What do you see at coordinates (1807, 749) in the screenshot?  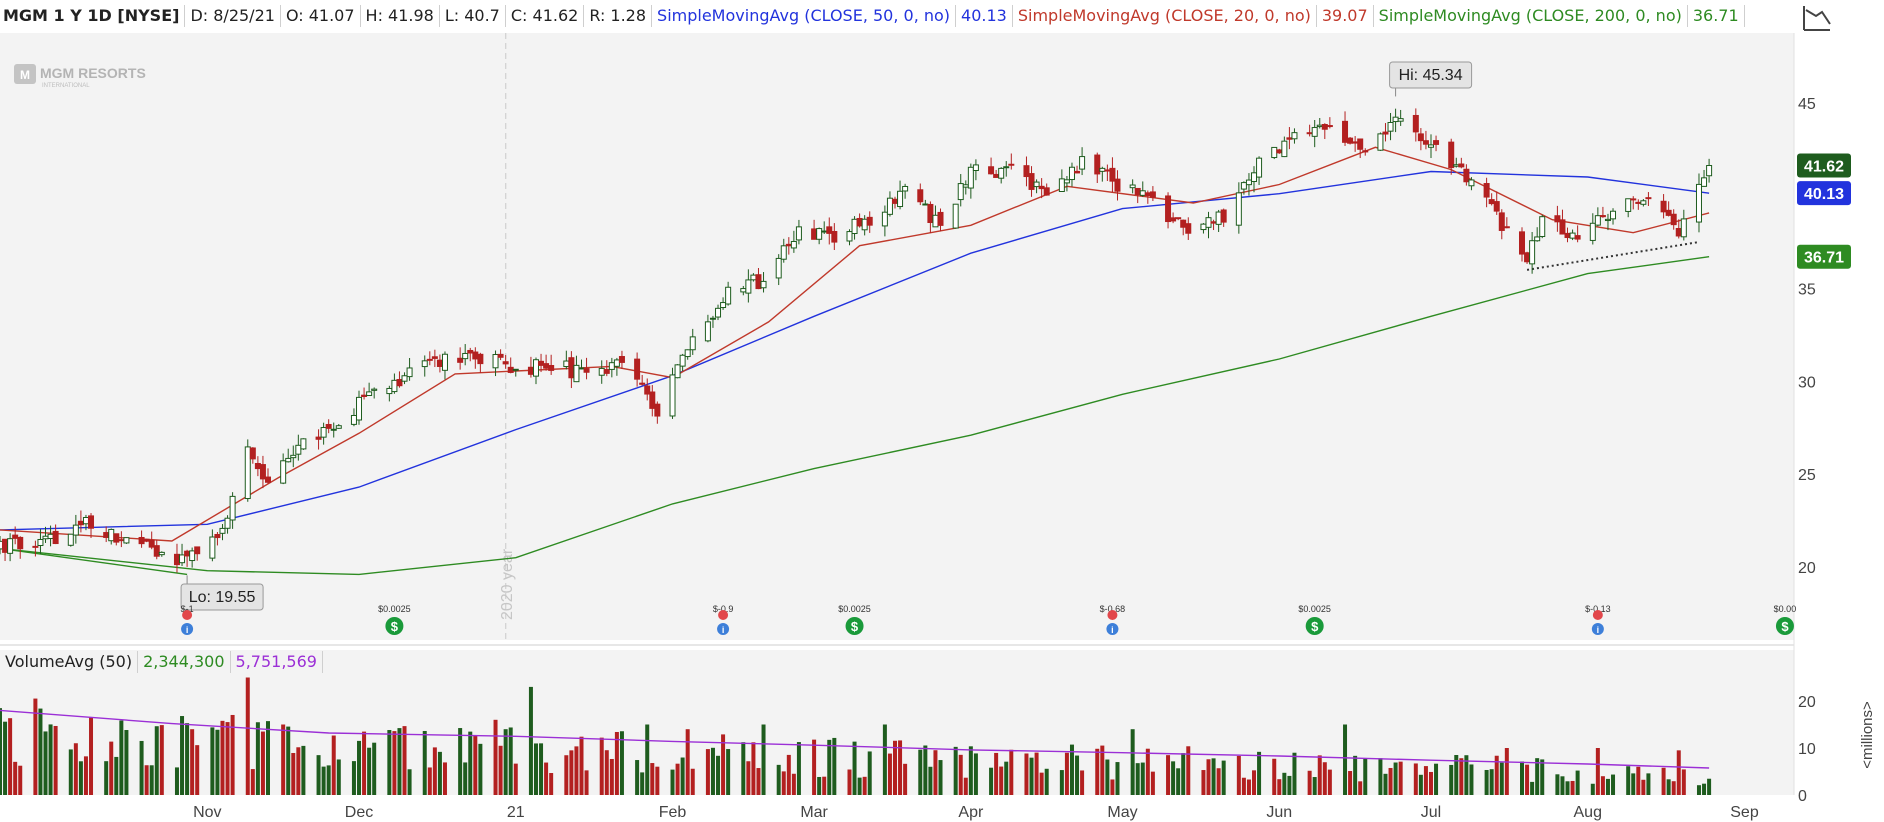 I see `volume-tick-label: 10` at bounding box center [1807, 749].